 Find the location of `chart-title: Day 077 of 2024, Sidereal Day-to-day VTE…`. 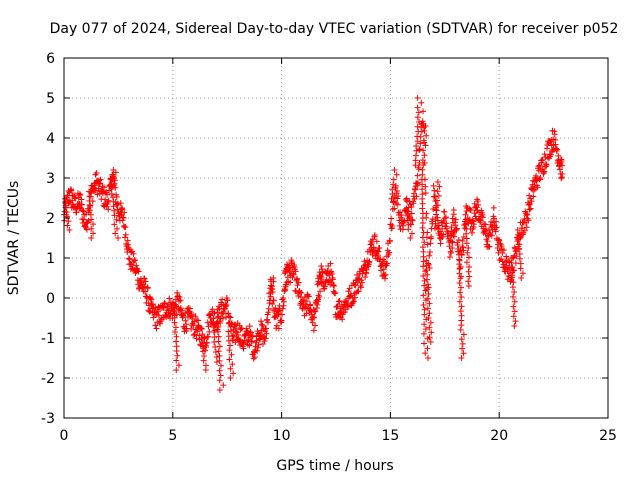

chart-title: Day 077 of 2024, Sidereal Day-to-day VTE… is located at coordinates (334, 29).